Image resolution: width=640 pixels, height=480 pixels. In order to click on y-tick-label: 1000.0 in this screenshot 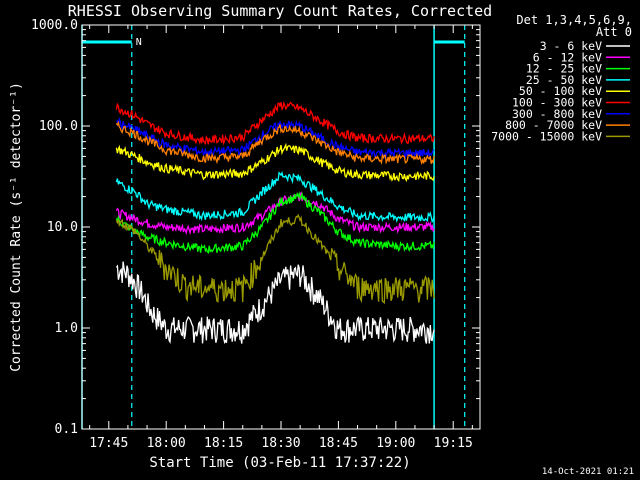, I will do `click(54, 25)`.